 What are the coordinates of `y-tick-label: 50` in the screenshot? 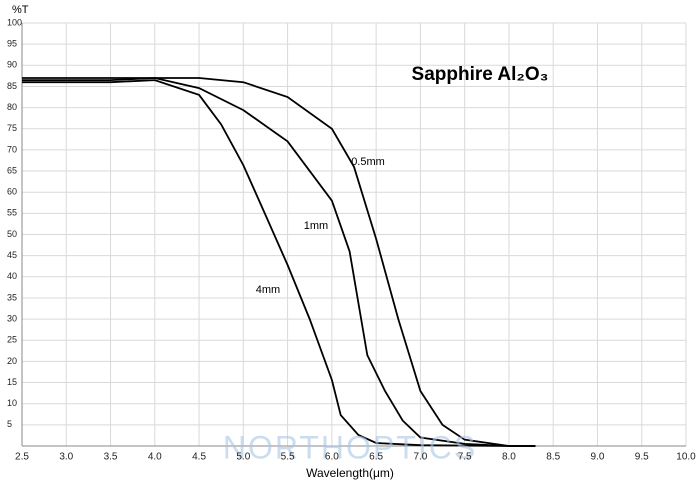 It's located at (12, 234).